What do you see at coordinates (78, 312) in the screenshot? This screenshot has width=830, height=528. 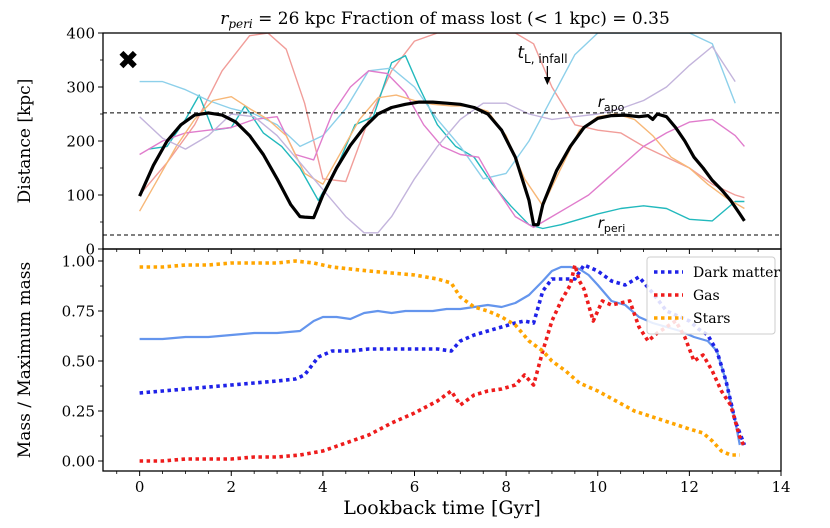 I see `mass-tick-label: 0.75` at bounding box center [78, 312].